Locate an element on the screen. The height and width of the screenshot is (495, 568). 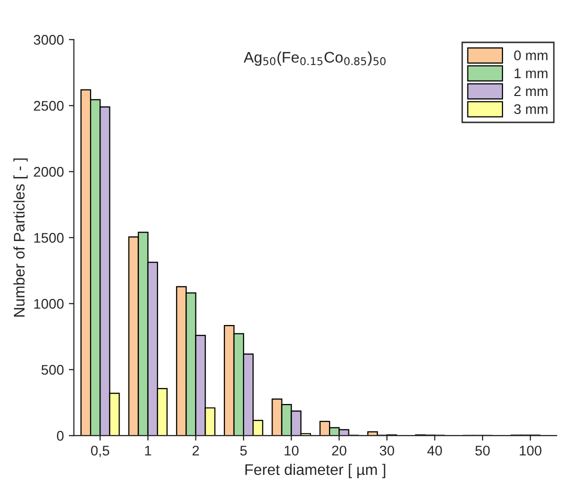
x-tick-label: 0,5 is located at coordinates (100, 452).